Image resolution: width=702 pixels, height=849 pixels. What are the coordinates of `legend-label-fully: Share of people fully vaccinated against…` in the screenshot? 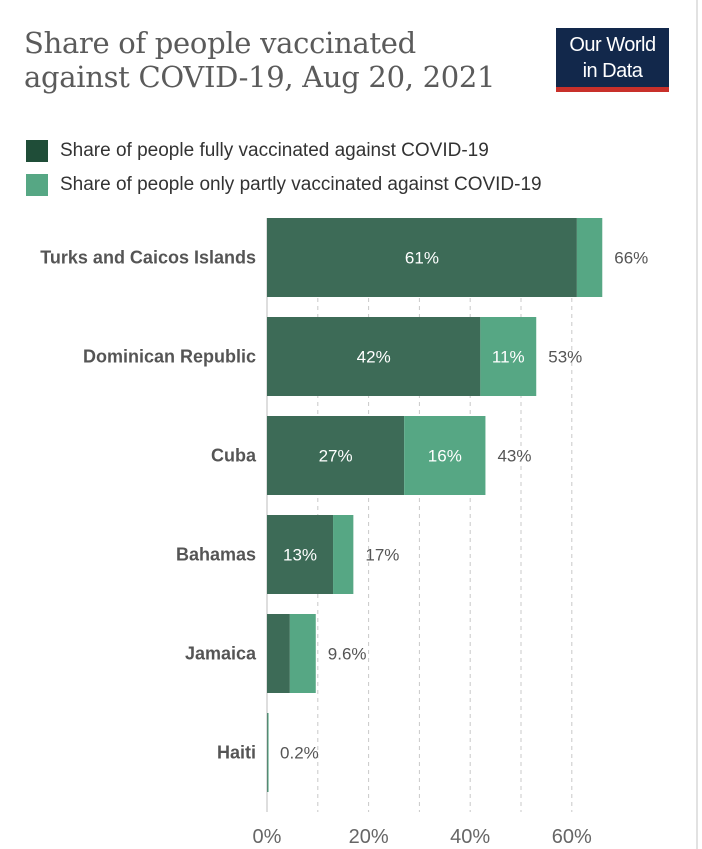 It's located at (274, 150).